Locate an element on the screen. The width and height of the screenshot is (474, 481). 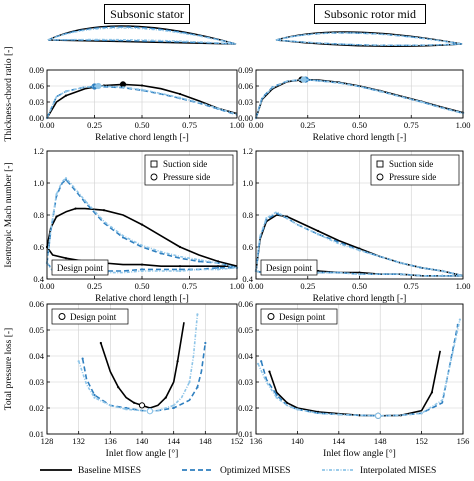
design-point-box is located at coordinates (80, 267).